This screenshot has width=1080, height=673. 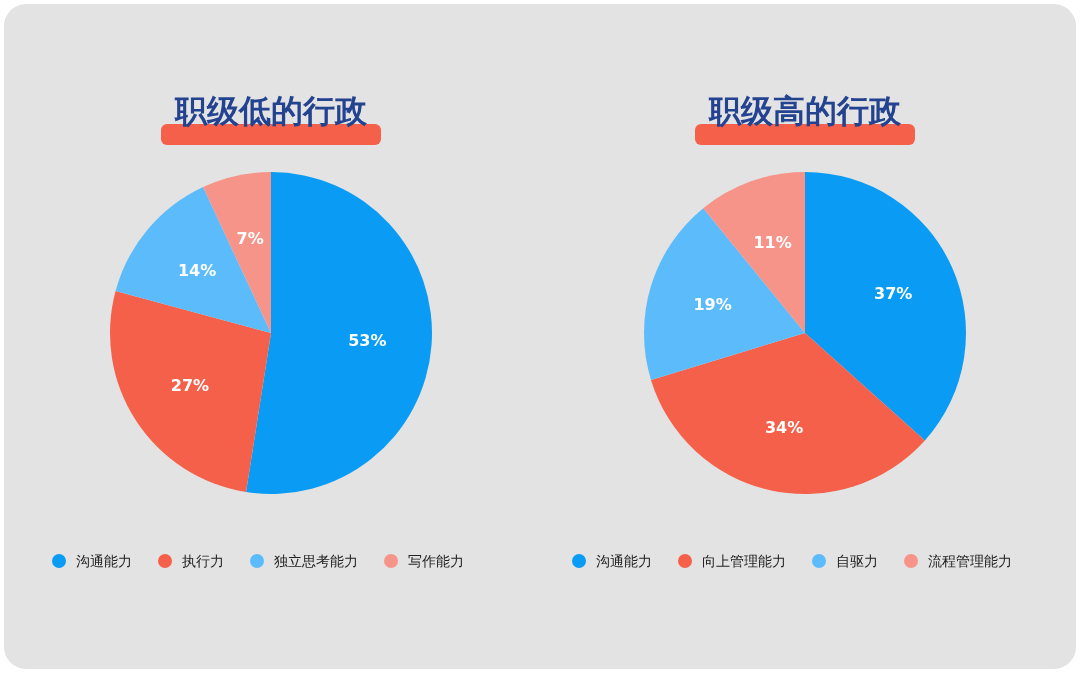 I want to click on data-label: 53%, so click(x=367, y=341).